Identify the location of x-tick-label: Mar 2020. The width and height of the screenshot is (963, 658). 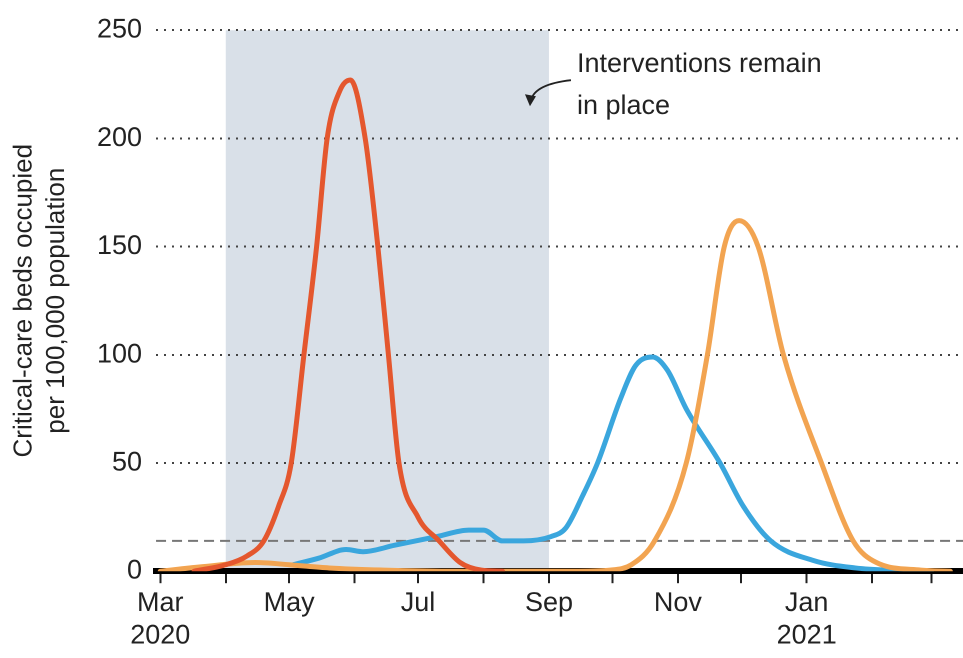
(160, 618).